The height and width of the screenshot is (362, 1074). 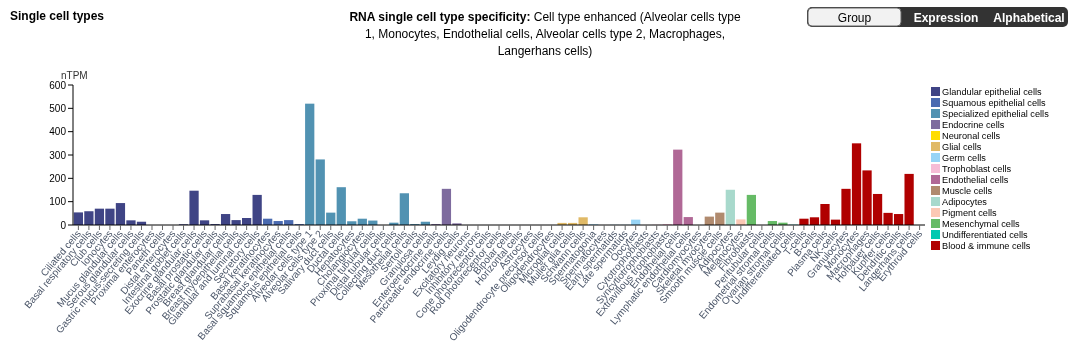 I want to click on y-tick-label: 400, so click(x=58, y=132).